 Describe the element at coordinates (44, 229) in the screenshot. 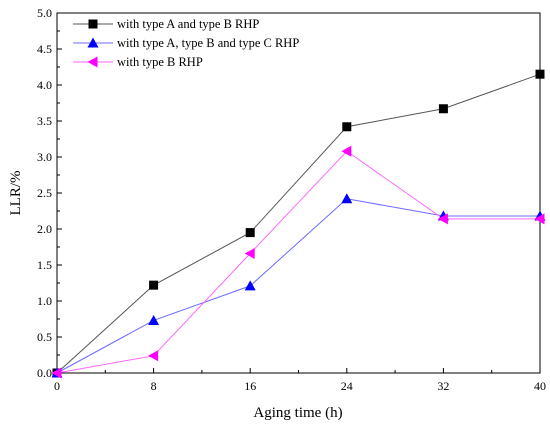

I see `y-tick-label: 2.0` at that location.